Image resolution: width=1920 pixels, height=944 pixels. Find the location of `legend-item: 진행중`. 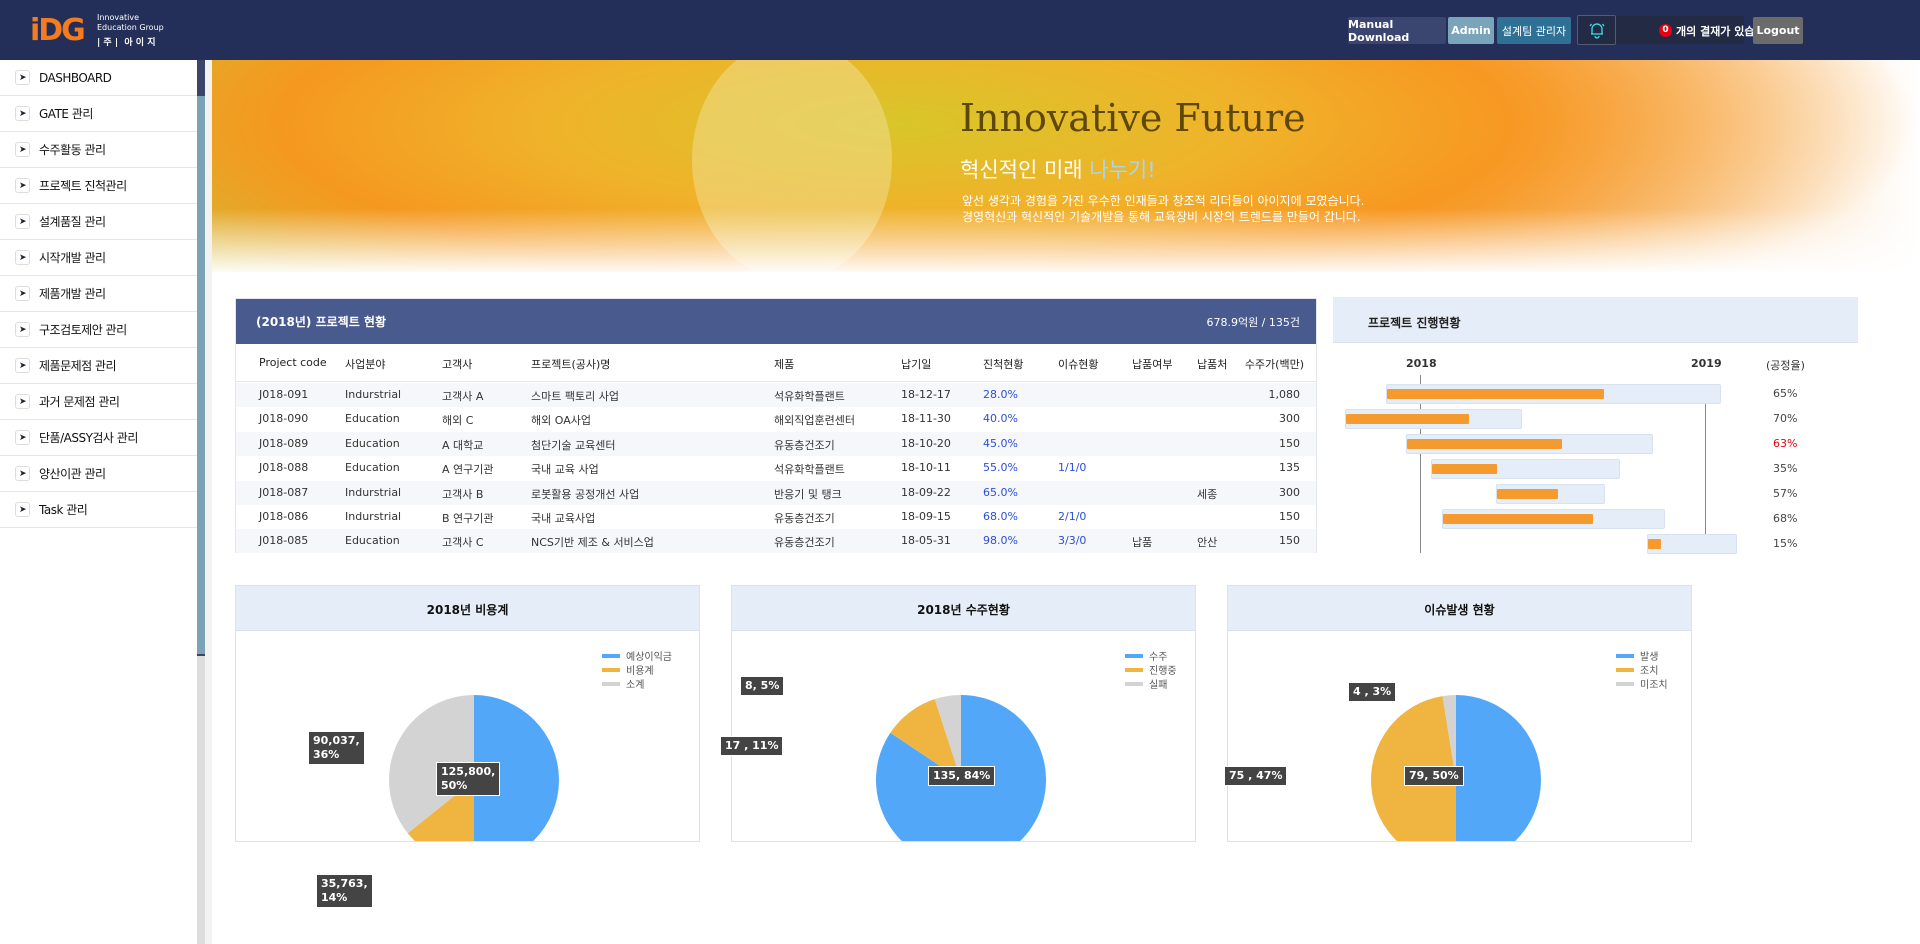

legend-item: 진행중 is located at coordinates (1151, 670).